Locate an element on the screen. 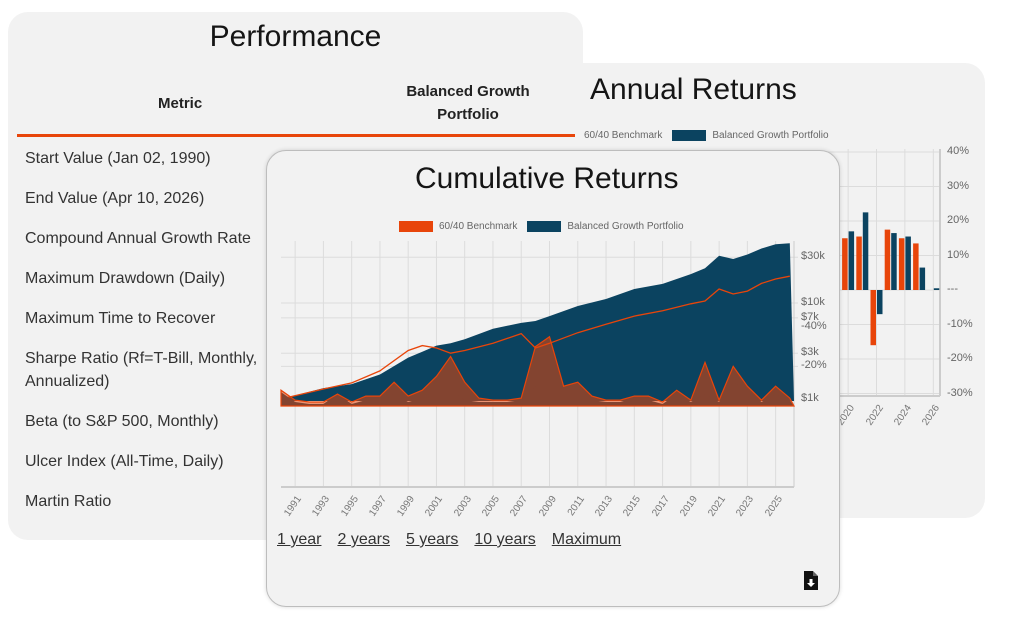 Image resolution: width=1024 pixels, height=618 pixels. metric-row-label: Beta (to S&P 500, Monthly) is located at coordinates (122, 421).